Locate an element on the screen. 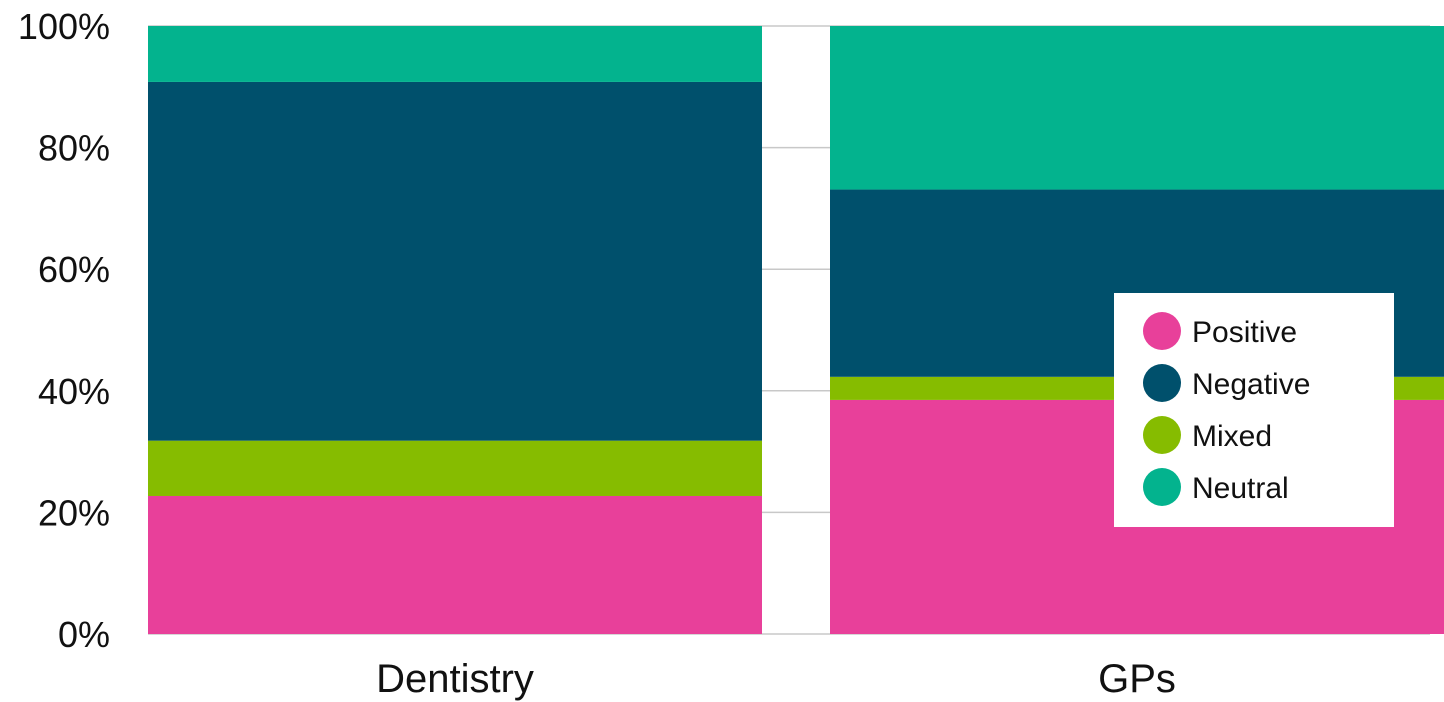  legend-label-mixed: Mixed is located at coordinates (1232, 436).